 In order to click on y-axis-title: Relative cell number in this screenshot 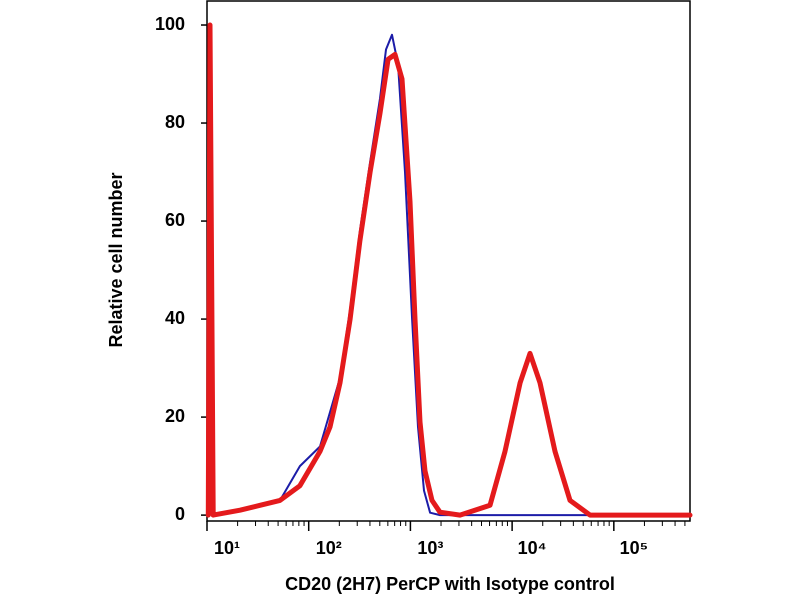, I will do `click(116, 259)`.